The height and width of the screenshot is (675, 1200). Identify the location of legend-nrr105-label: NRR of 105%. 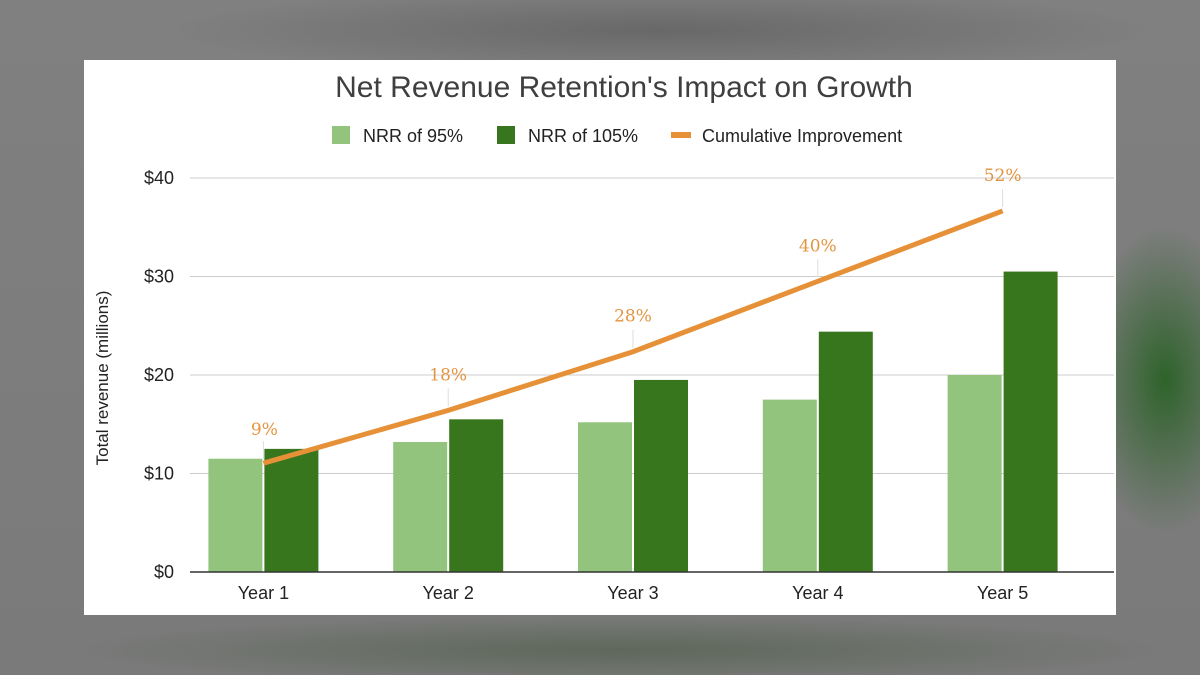
(583, 136).